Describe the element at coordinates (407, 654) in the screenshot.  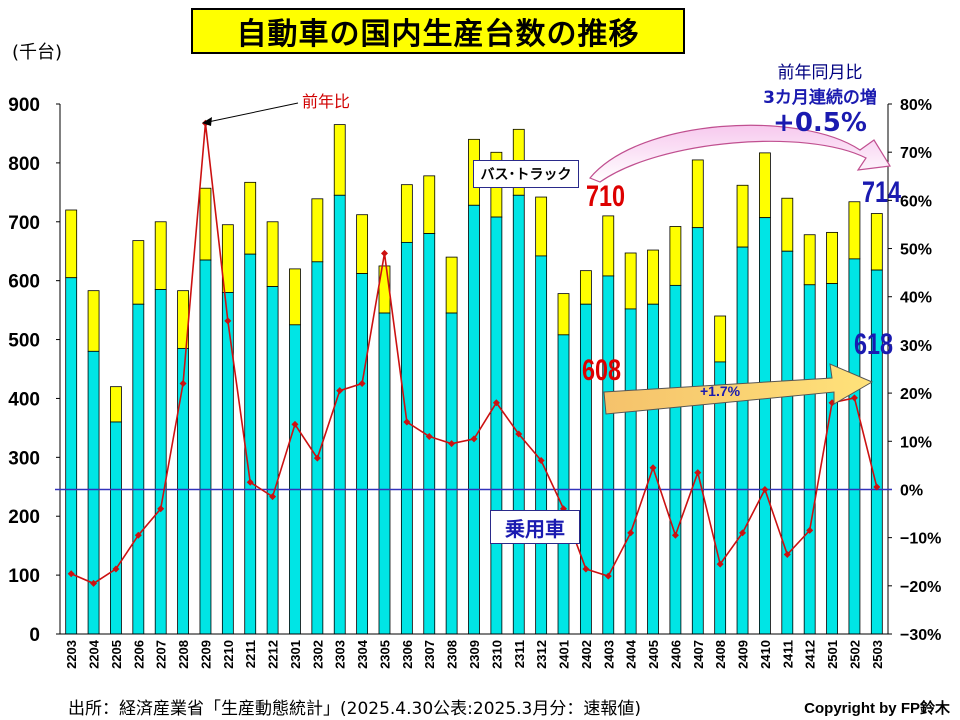
I see `x-tick-label: 2306` at that location.